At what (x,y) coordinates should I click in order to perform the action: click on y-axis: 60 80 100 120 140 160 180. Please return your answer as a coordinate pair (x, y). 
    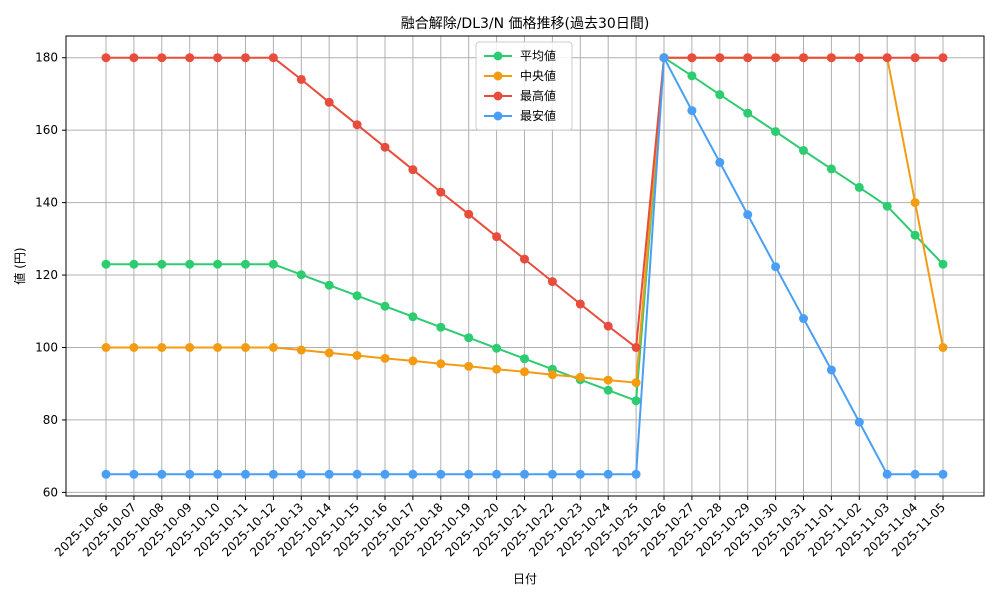
    Looking at the image, I should click on (50, 275).